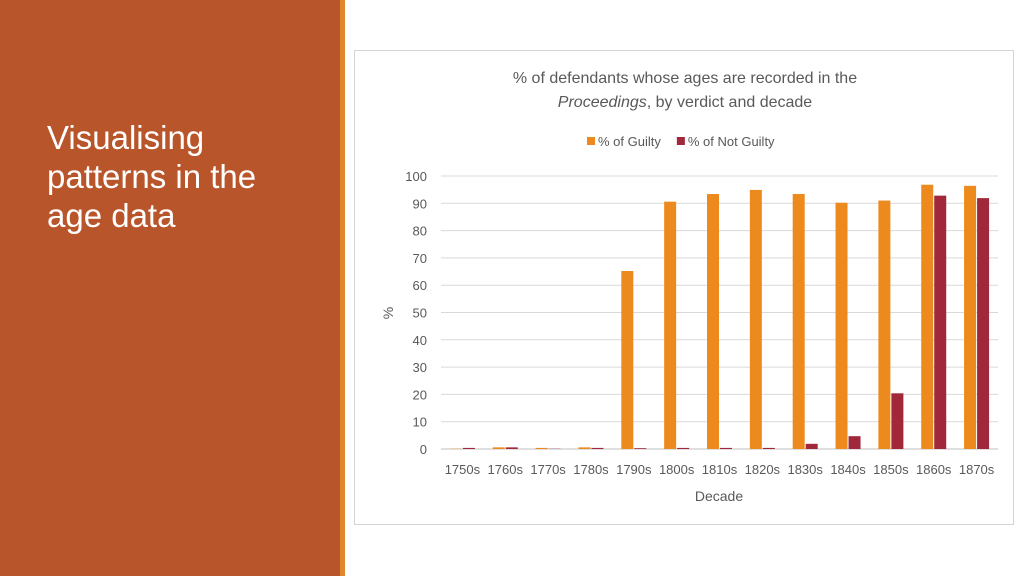  I want to click on x-tick-label: 1830s, so click(805, 469).